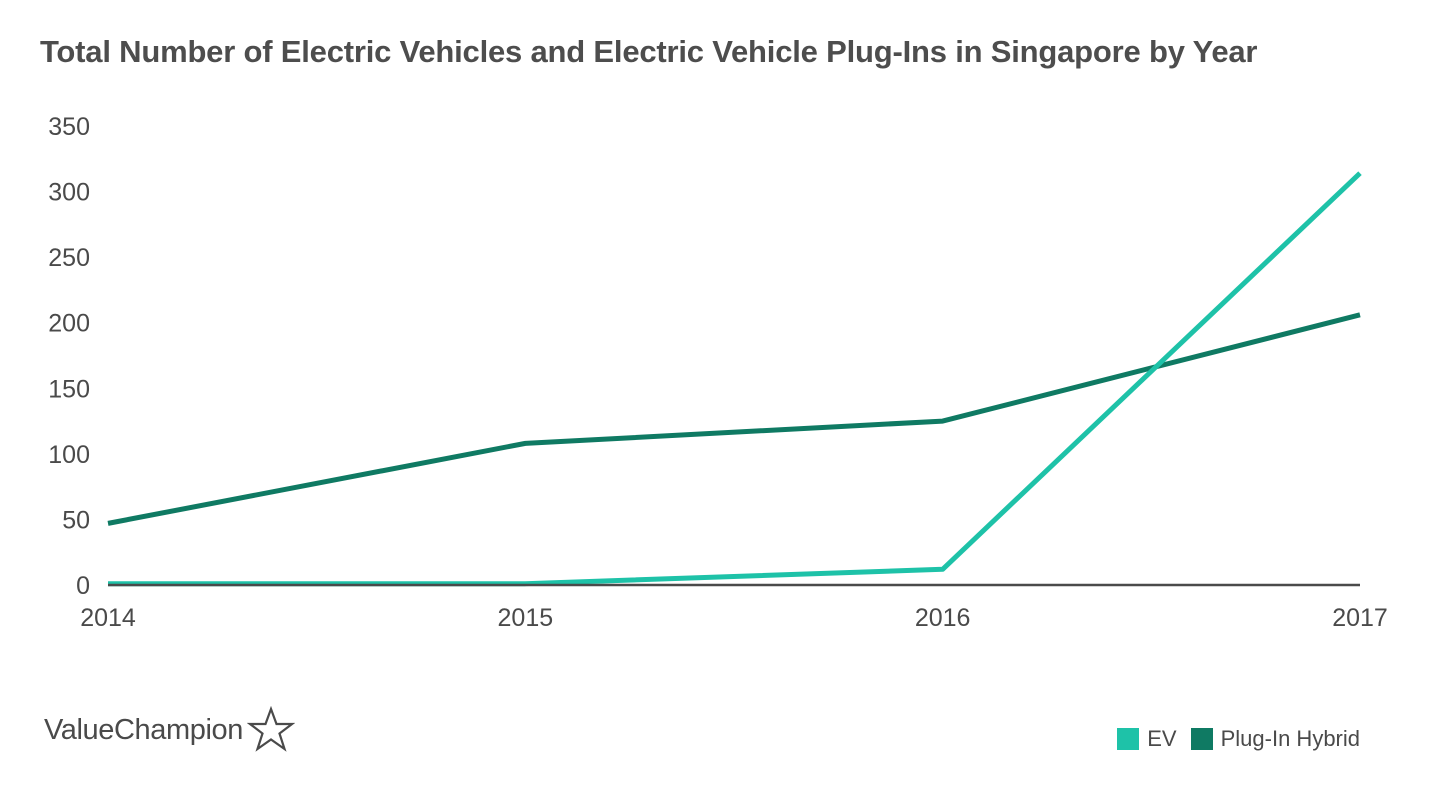 This screenshot has width=1440, height=794. I want to click on x-tick-label: 2017, so click(1360, 618).